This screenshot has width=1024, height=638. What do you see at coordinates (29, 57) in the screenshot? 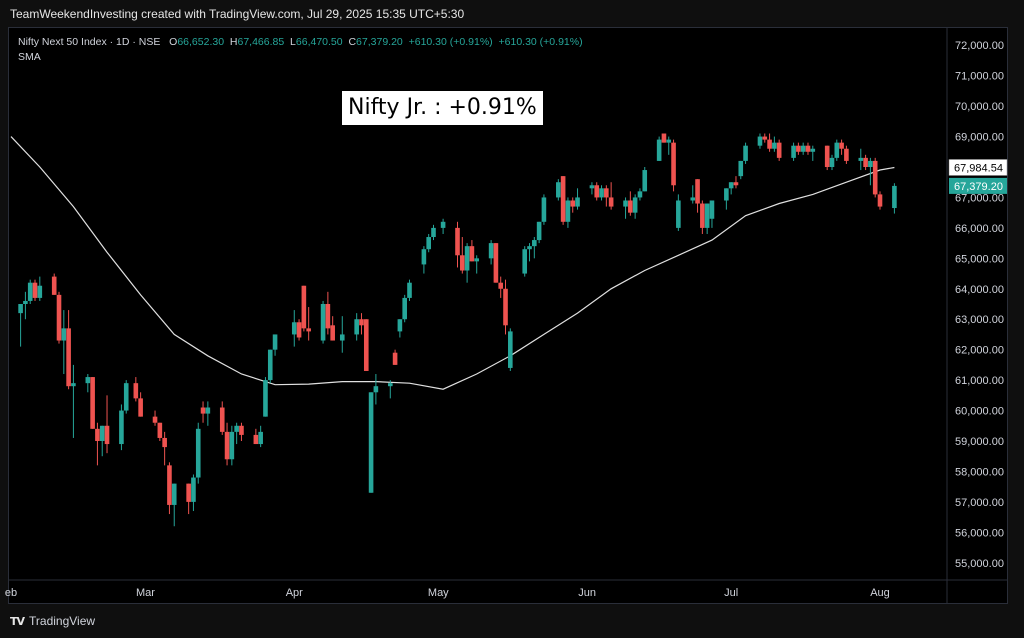
I see `sma-indicator-label: SMA` at bounding box center [29, 57].